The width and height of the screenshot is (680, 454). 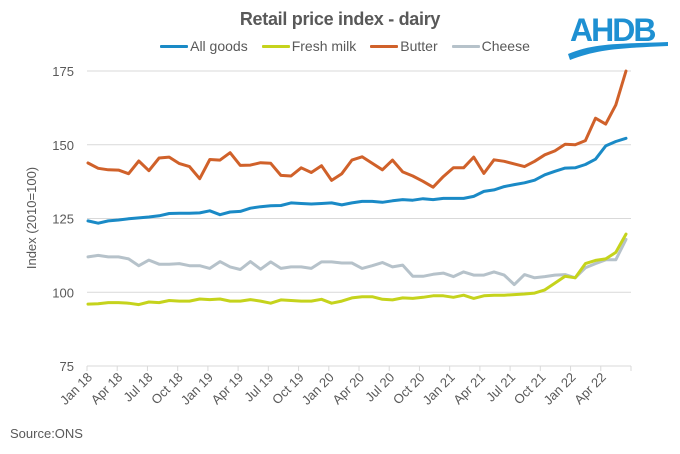 What do you see at coordinates (409, 389) in the screenshot?
I see `x-tick-label: Oct 20` at bounding box center [409, 389].